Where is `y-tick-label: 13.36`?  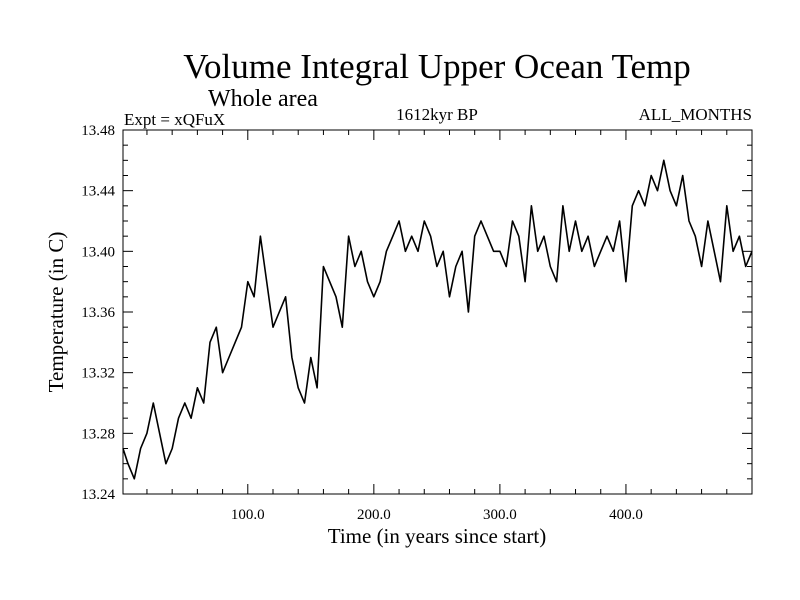
y-tick-label: 13.36 is located at coordinates (98, 313).